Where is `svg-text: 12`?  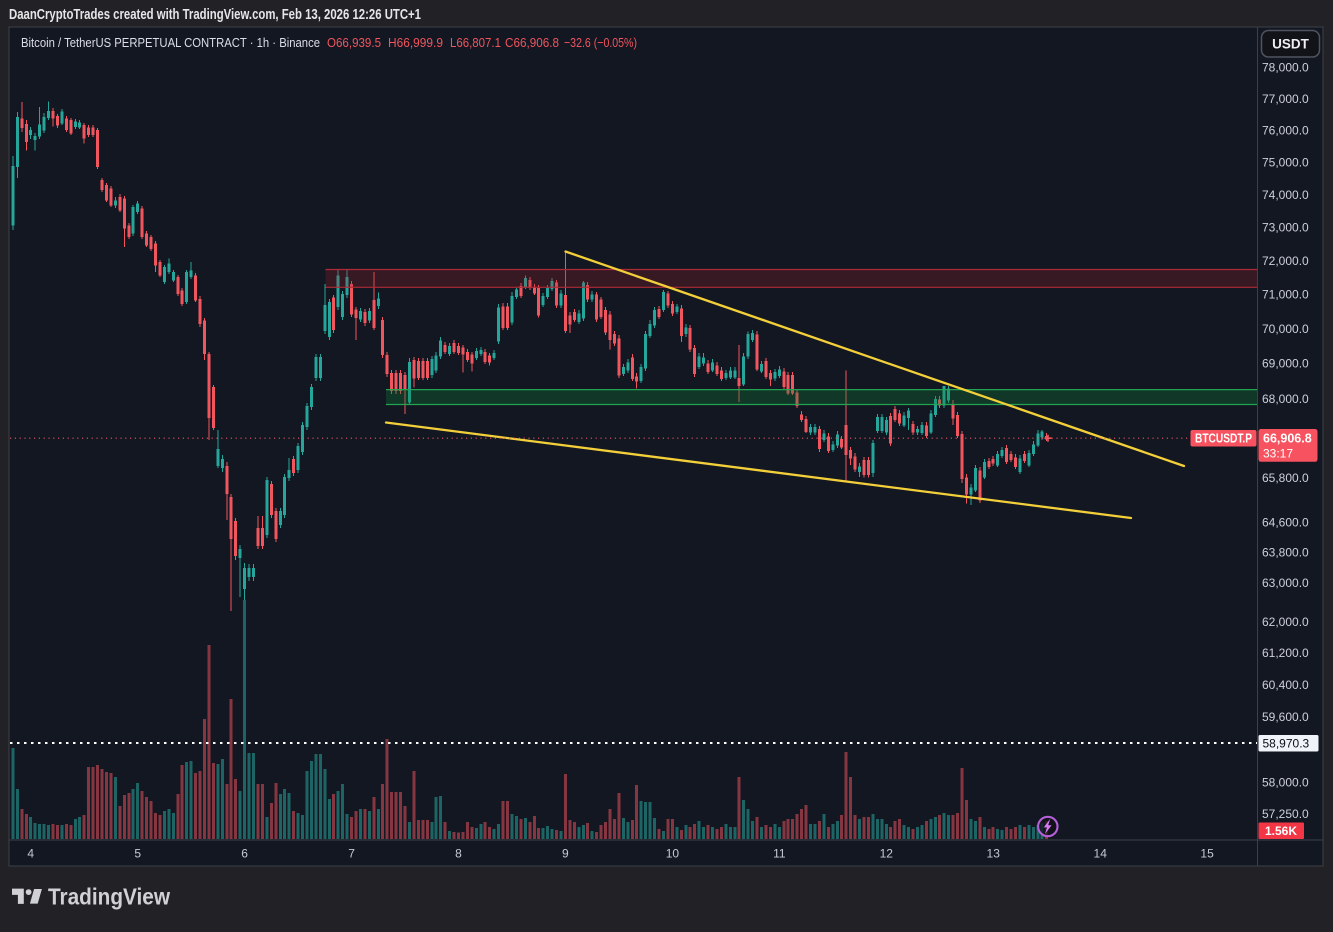
svg-text: 12 is located at coordinates (887, 854).